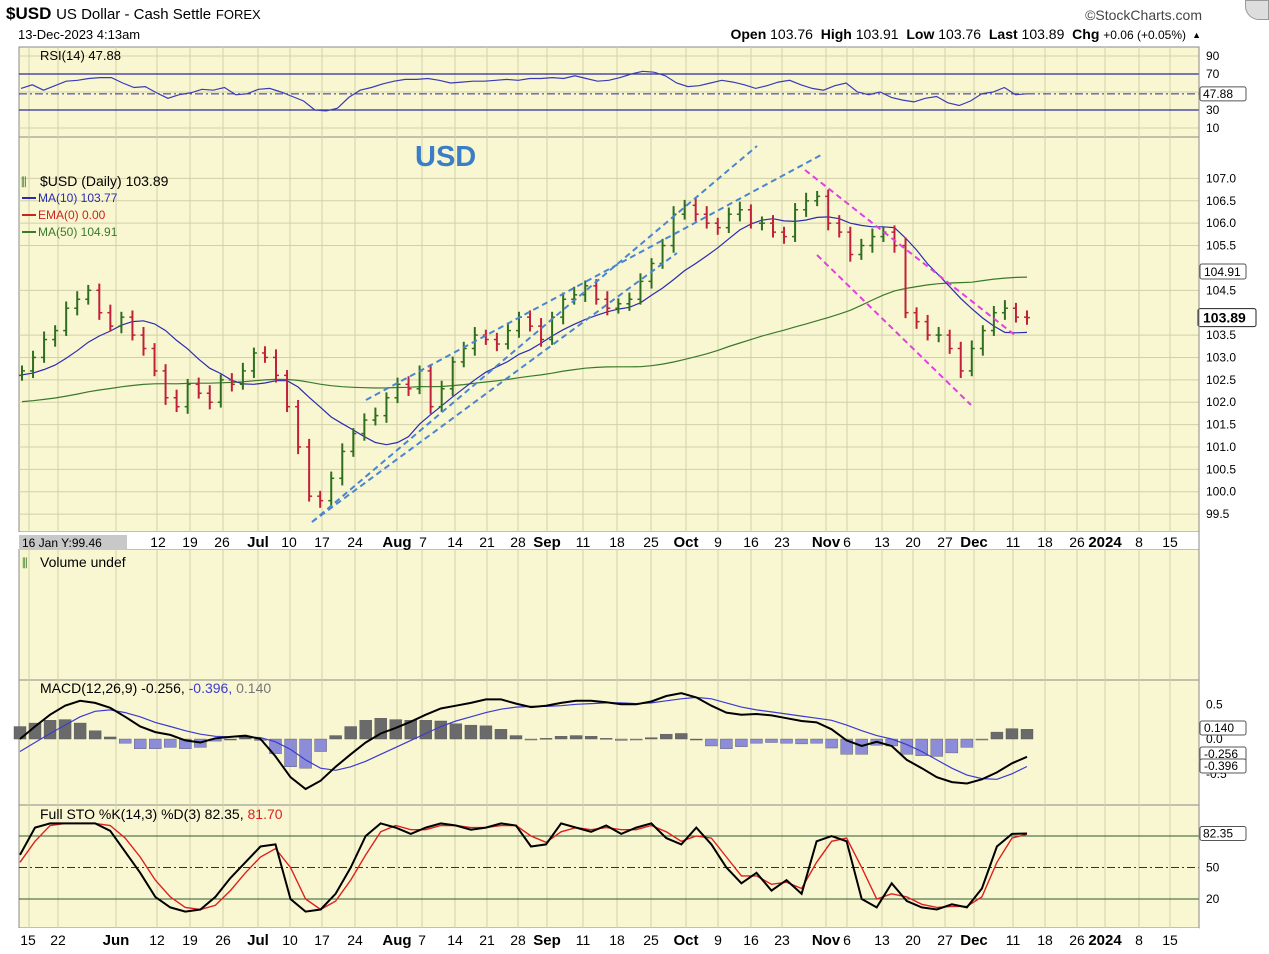 The image size is (1269, 954). I want to click on macd-tick-label: 0.0, so click(1214, 739).